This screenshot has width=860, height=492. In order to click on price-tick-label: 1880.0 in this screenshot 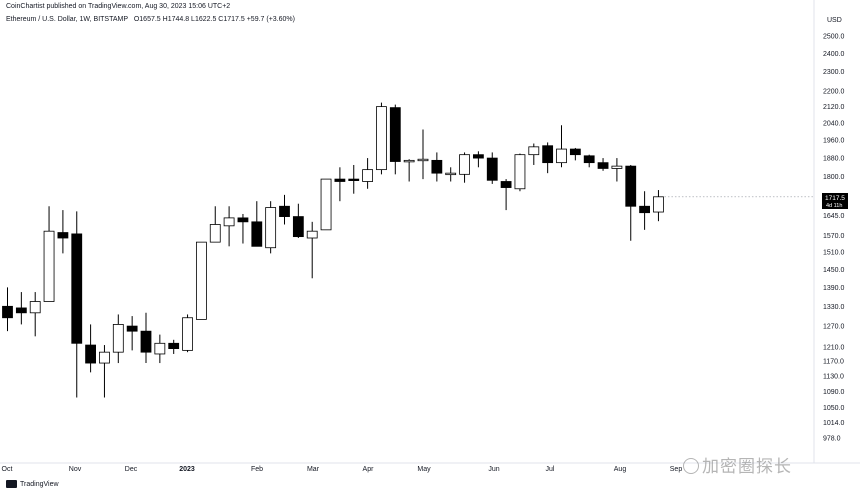, I will do `click(834, 159)`.